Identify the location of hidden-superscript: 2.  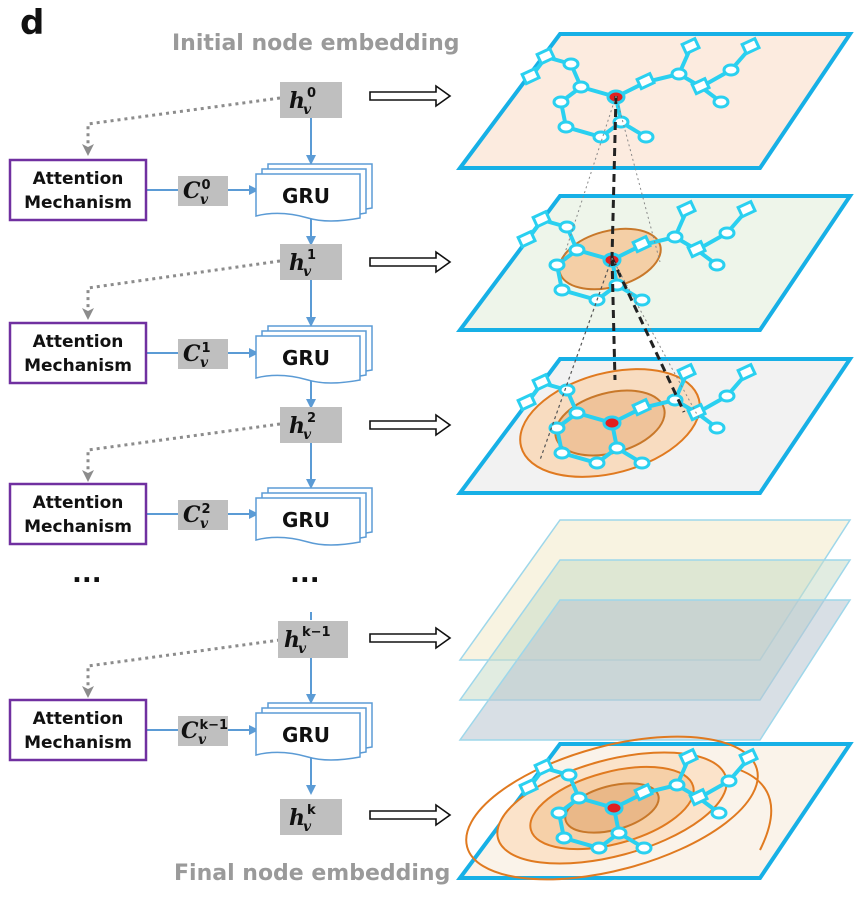
(311, 418).